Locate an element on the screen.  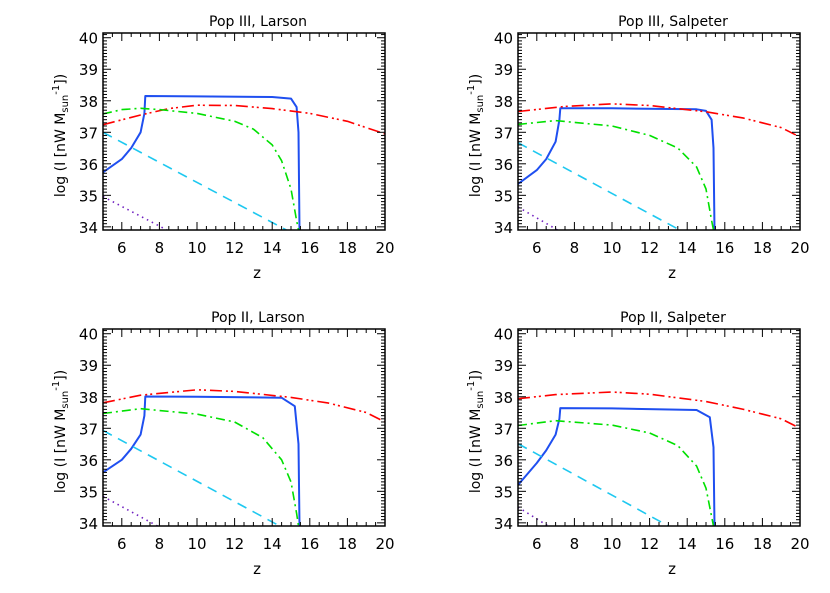
panel-title: Pop II, Larson is located at coordinates (258, 318).